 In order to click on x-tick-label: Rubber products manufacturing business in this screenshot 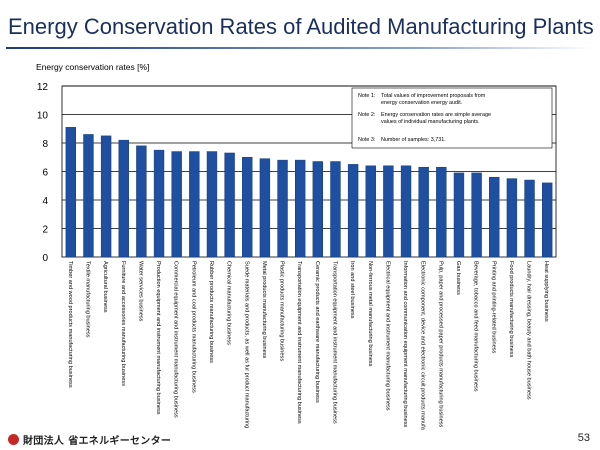, I will do `click(211, 312)`.